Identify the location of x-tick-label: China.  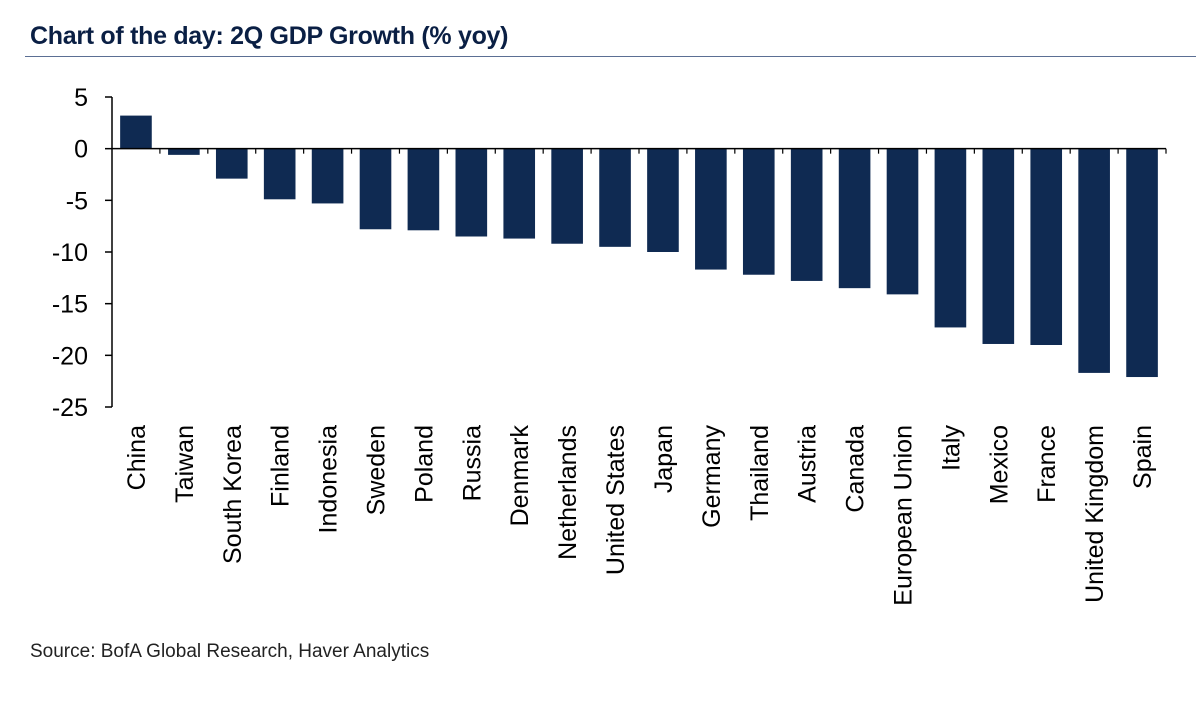
(137, 457).